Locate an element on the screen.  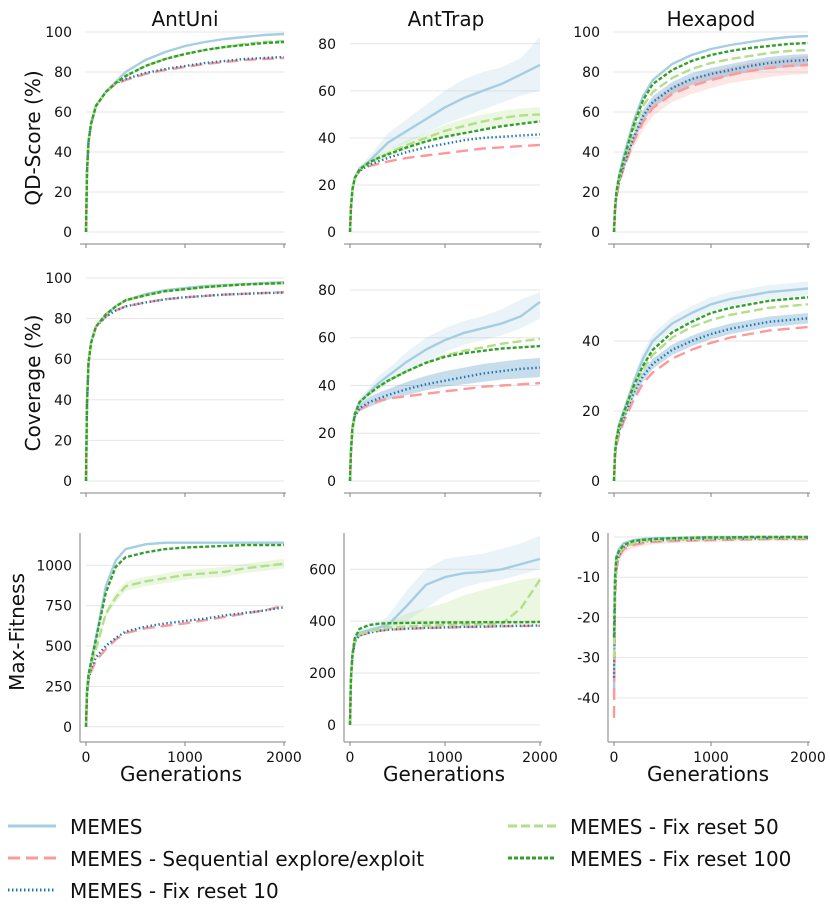
panel-qd-hexapod: 0 20 40 60 80 100 is located at coordinates (691, 136).